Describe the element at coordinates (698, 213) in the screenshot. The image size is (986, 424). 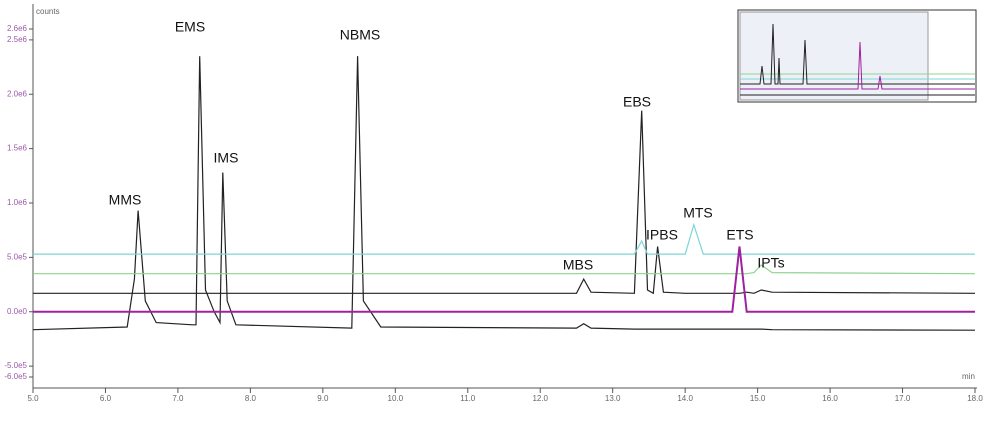
I see `peak-label: MTS` at that location.